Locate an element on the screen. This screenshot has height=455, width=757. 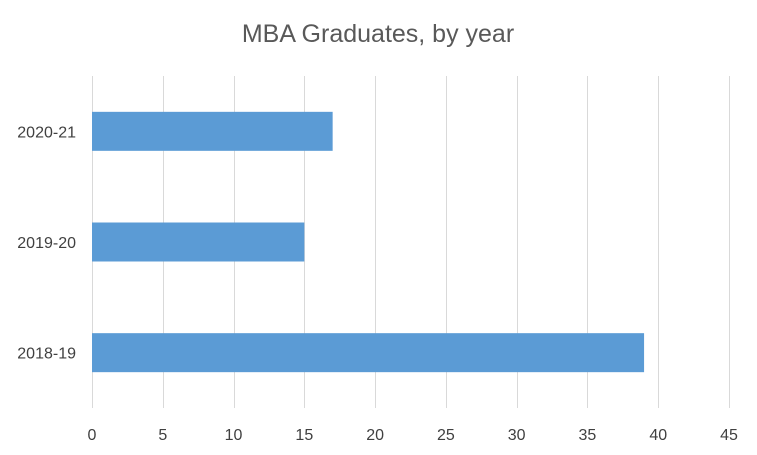
chart-title: MBA Graduates, by year is located at coordinates (378, 34).